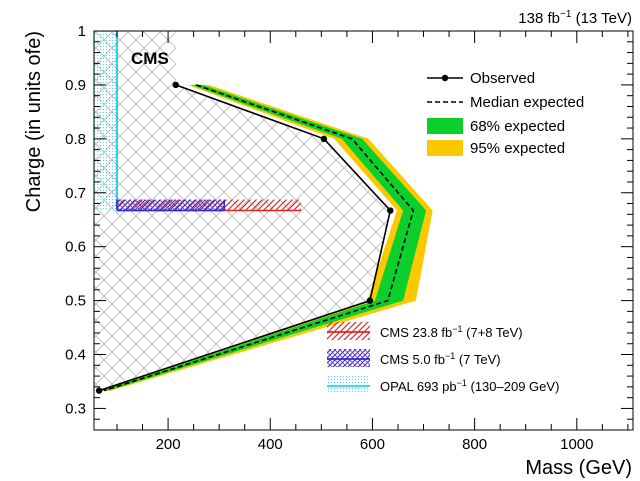 The width and height of the screenshot is (640, 481). What do you see at coordinates (270, 444) in the screenshot?
I see `x-tick-label: 400` at bounding box center [270, 444].